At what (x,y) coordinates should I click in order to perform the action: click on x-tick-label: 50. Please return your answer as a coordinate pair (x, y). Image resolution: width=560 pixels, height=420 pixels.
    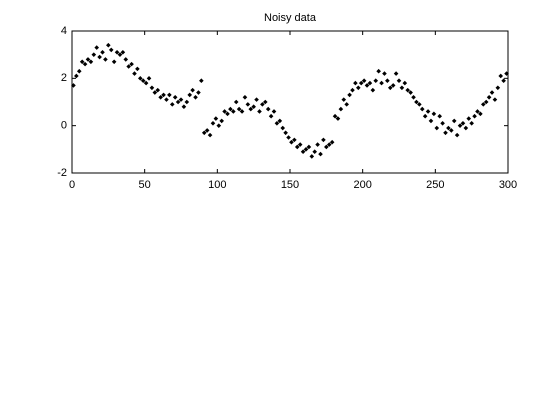
    Looking at the image, I should click on (145, 185).